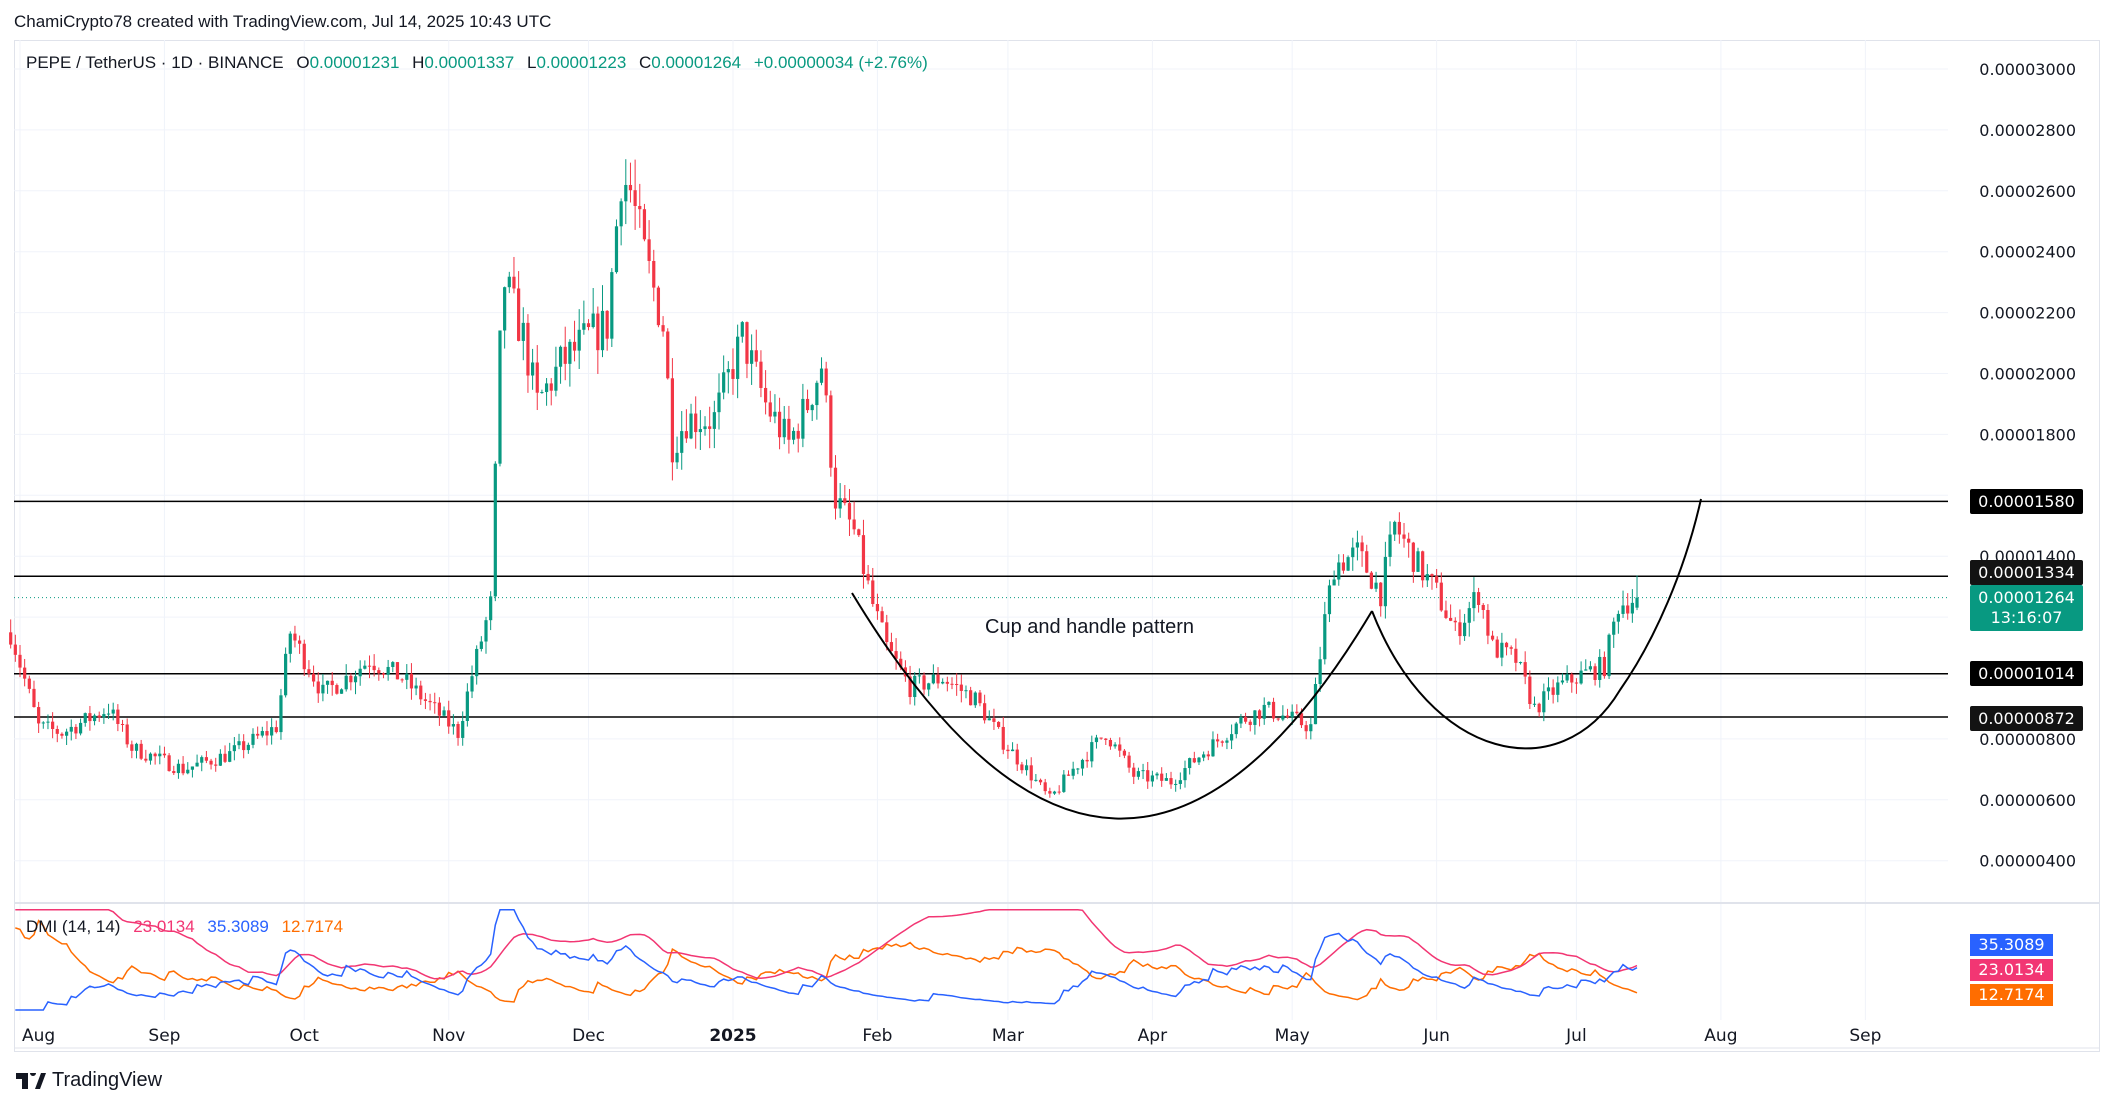  I want to click on dmi-title: DMI (14, 14), so click(73, 926).